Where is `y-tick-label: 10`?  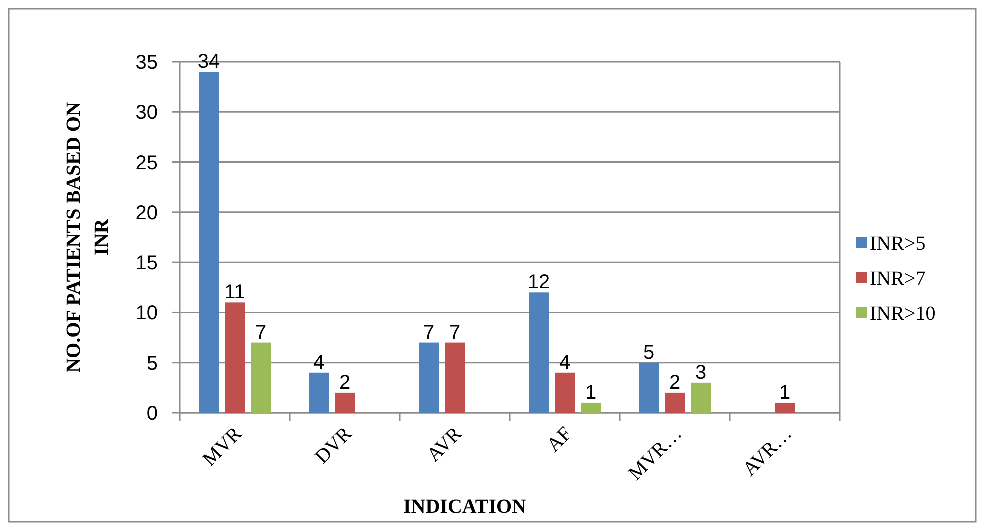 y-tick-label: 10 is located at coordinates (147, 313).